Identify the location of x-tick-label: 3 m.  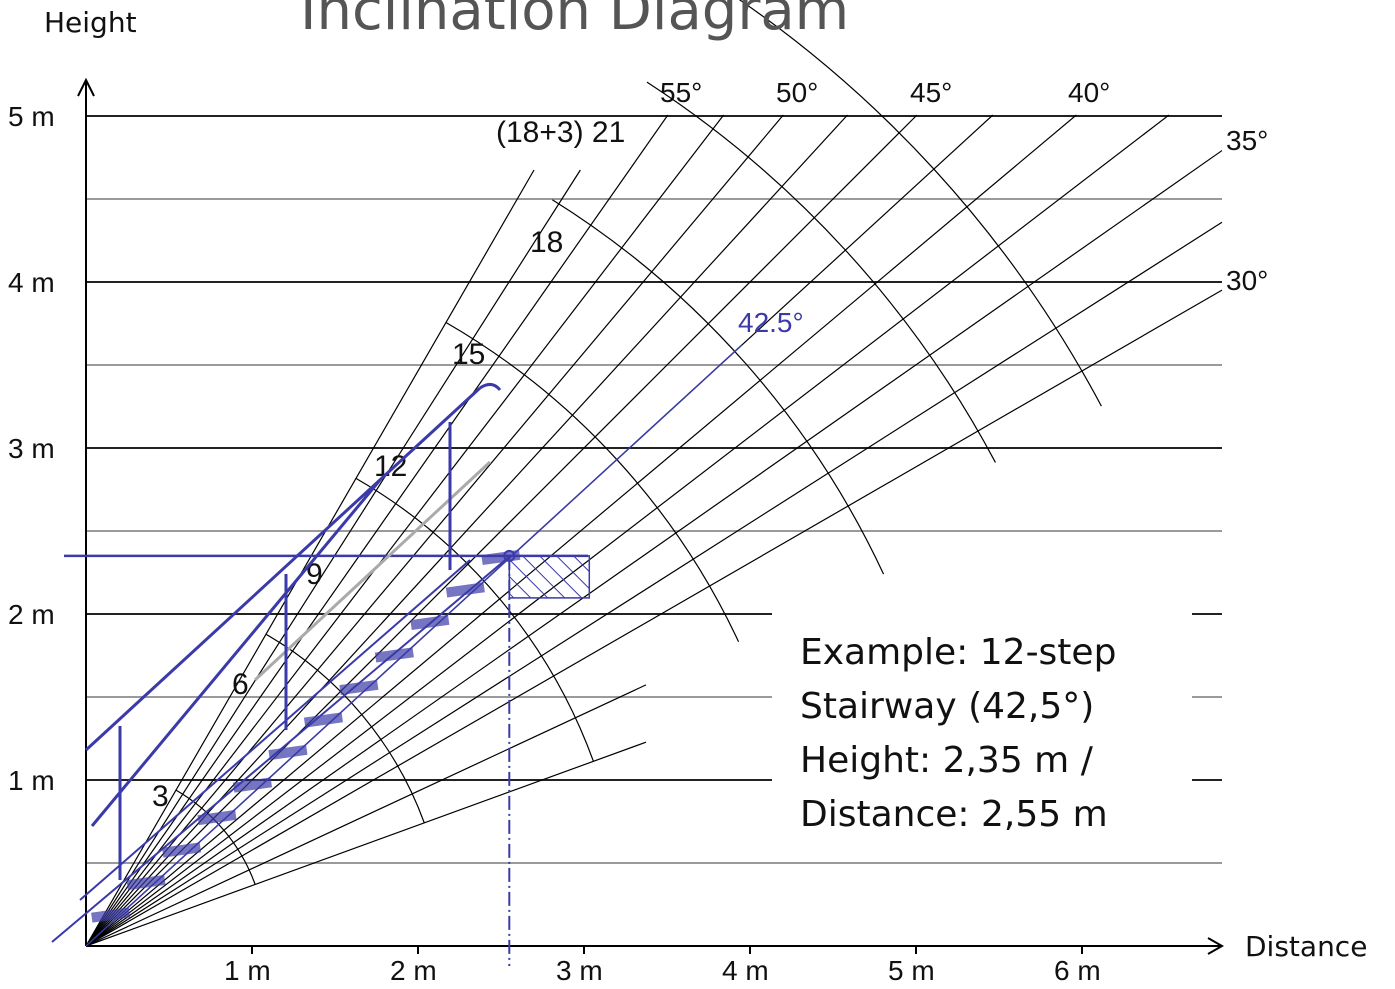
(579, 969).